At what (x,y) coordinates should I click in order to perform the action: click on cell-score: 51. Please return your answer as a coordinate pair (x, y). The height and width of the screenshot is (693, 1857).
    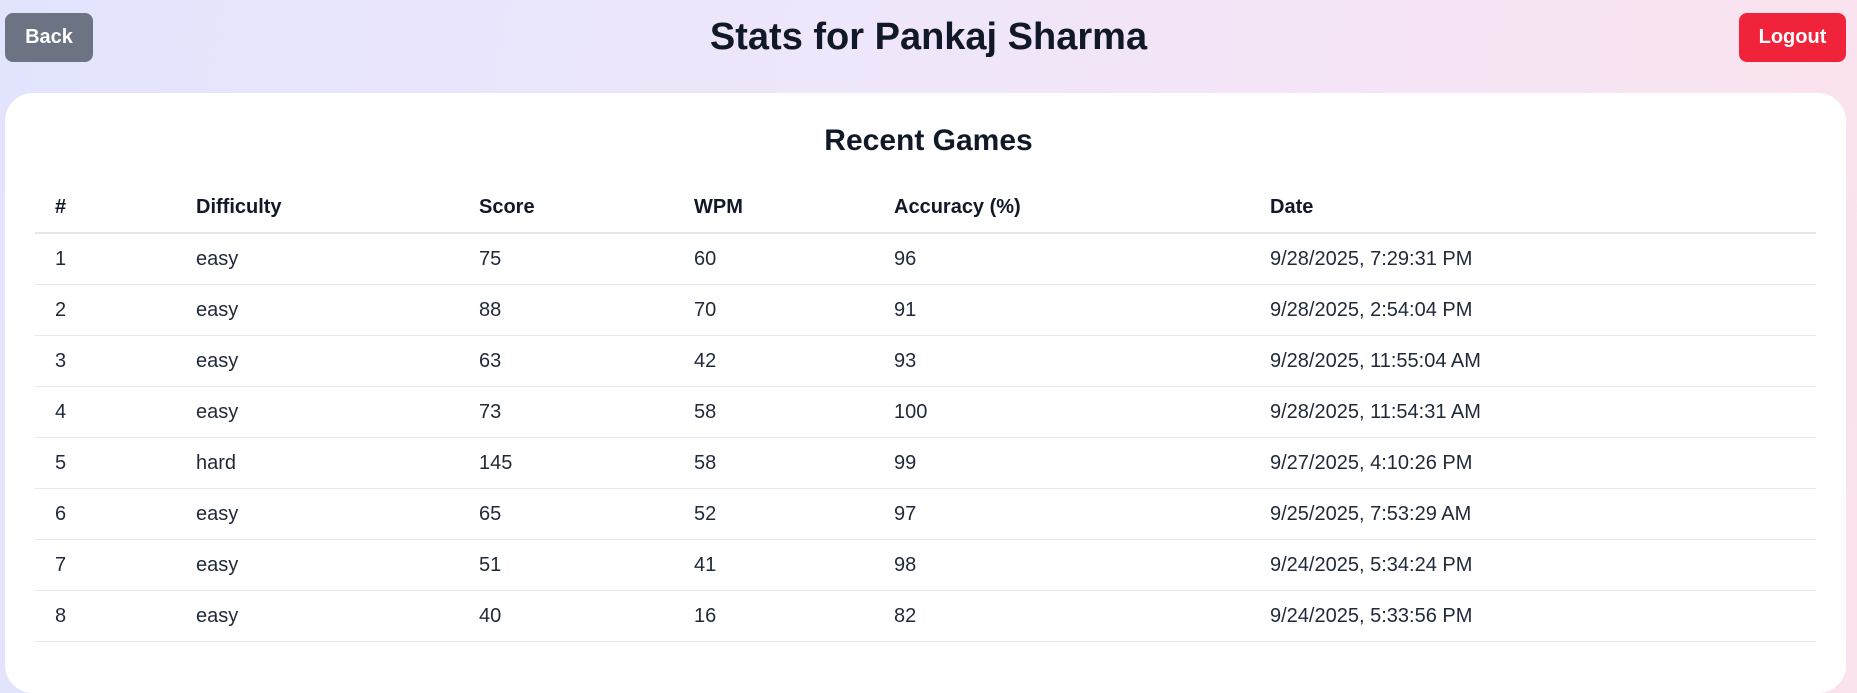
    Looking at the image, I should click on (566, 565).